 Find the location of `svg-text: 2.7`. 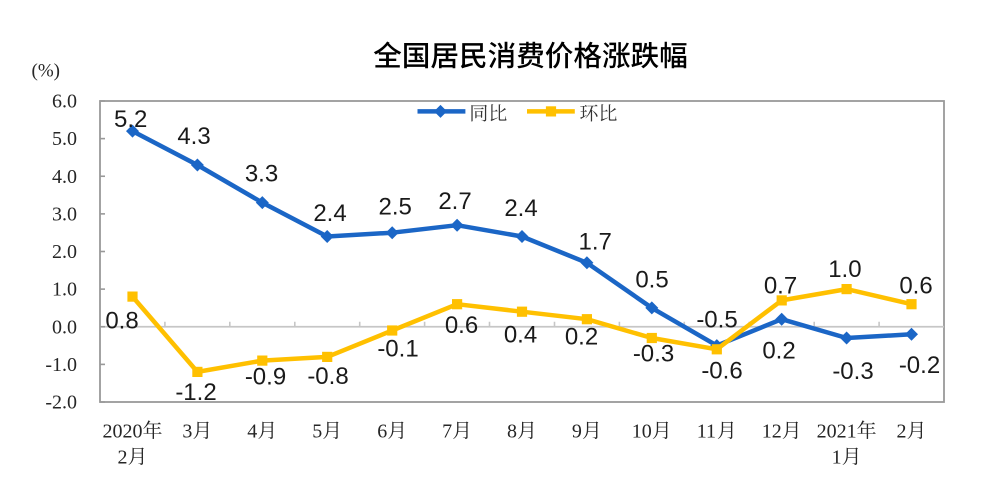

svg-text: 2.7 is located at coordinates (454, 201).